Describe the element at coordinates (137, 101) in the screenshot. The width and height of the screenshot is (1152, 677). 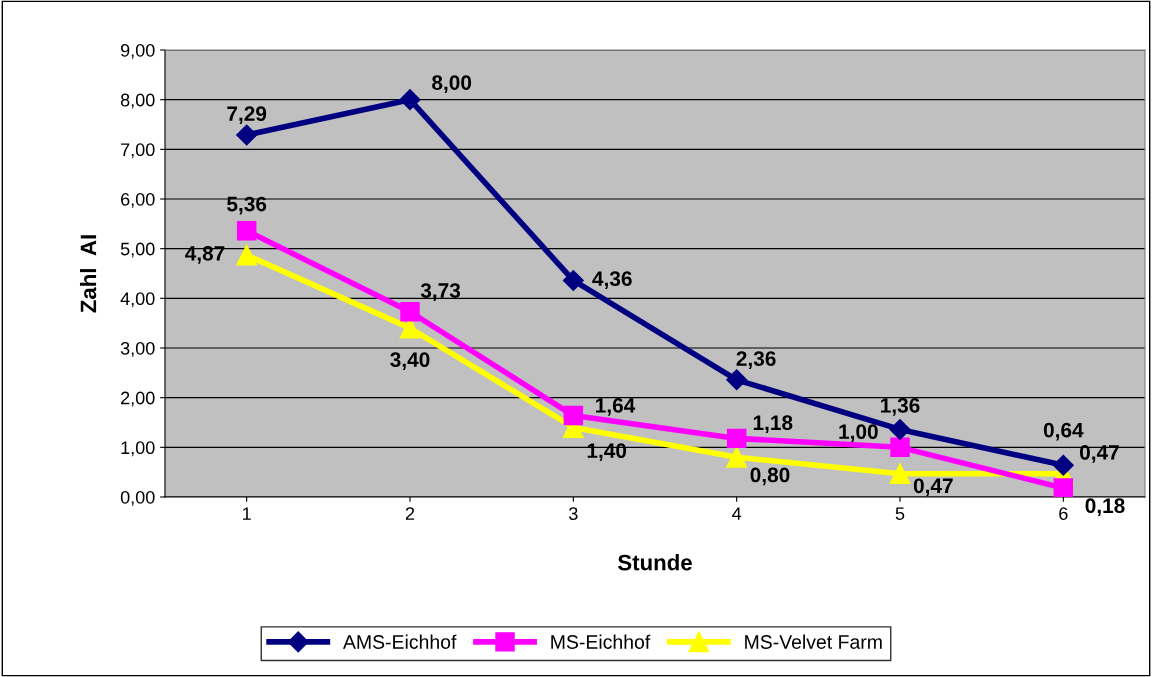
I see `y-tick-label: 8,00` at that location.